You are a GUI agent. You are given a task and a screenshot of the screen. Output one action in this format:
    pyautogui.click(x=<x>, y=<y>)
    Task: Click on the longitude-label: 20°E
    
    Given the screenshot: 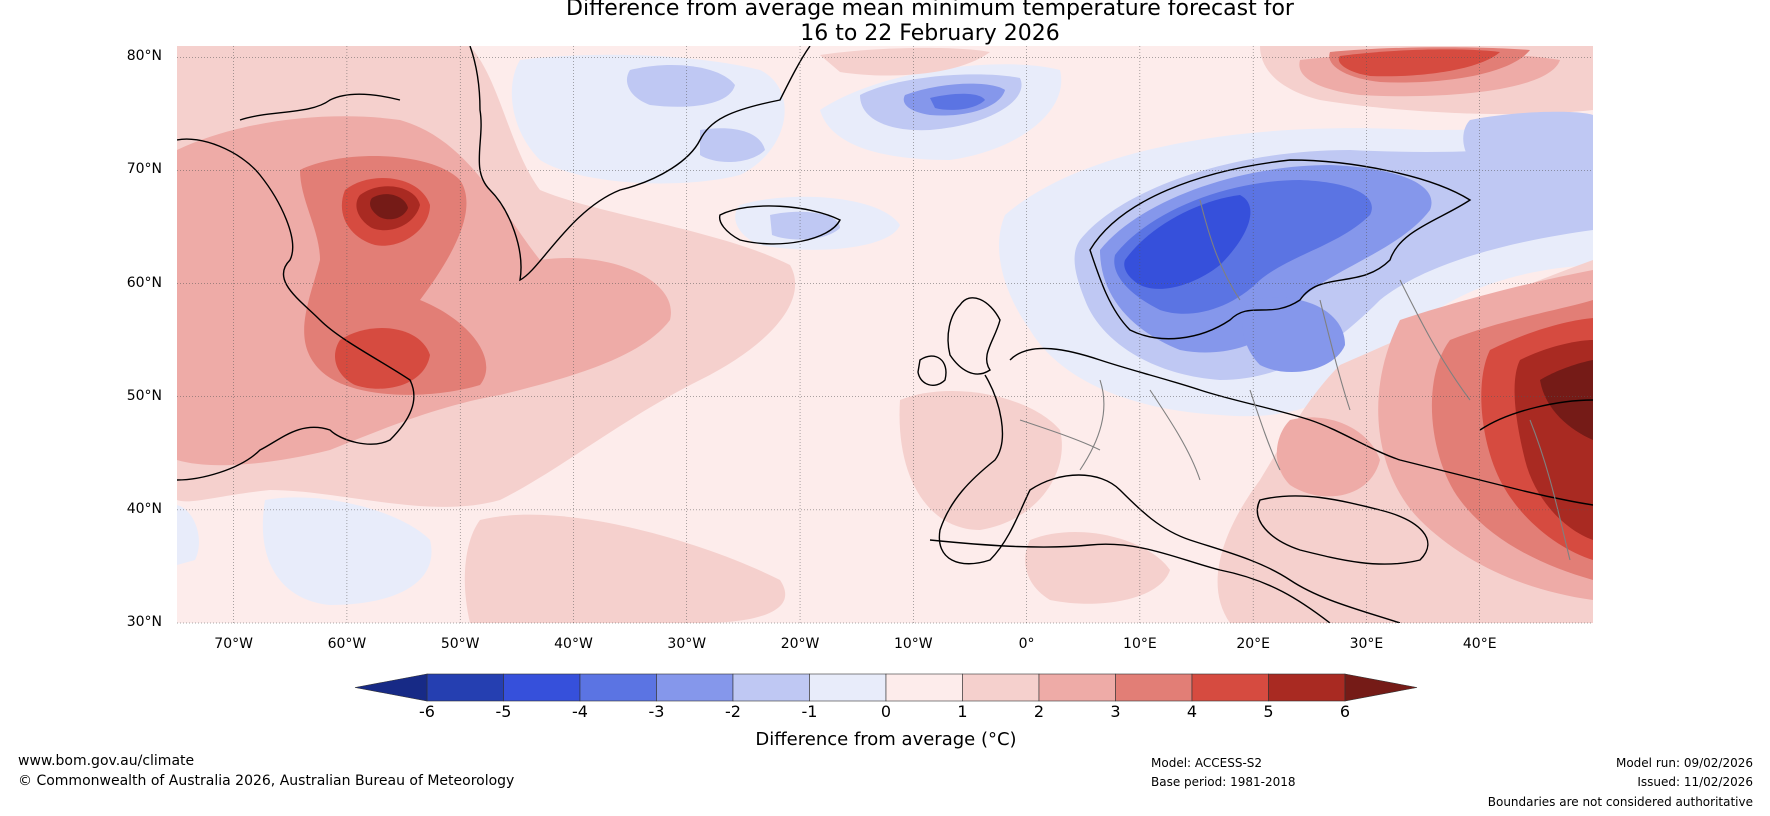 What is the action you would take?
    pyautogui.click(x=1253, y=644)
    